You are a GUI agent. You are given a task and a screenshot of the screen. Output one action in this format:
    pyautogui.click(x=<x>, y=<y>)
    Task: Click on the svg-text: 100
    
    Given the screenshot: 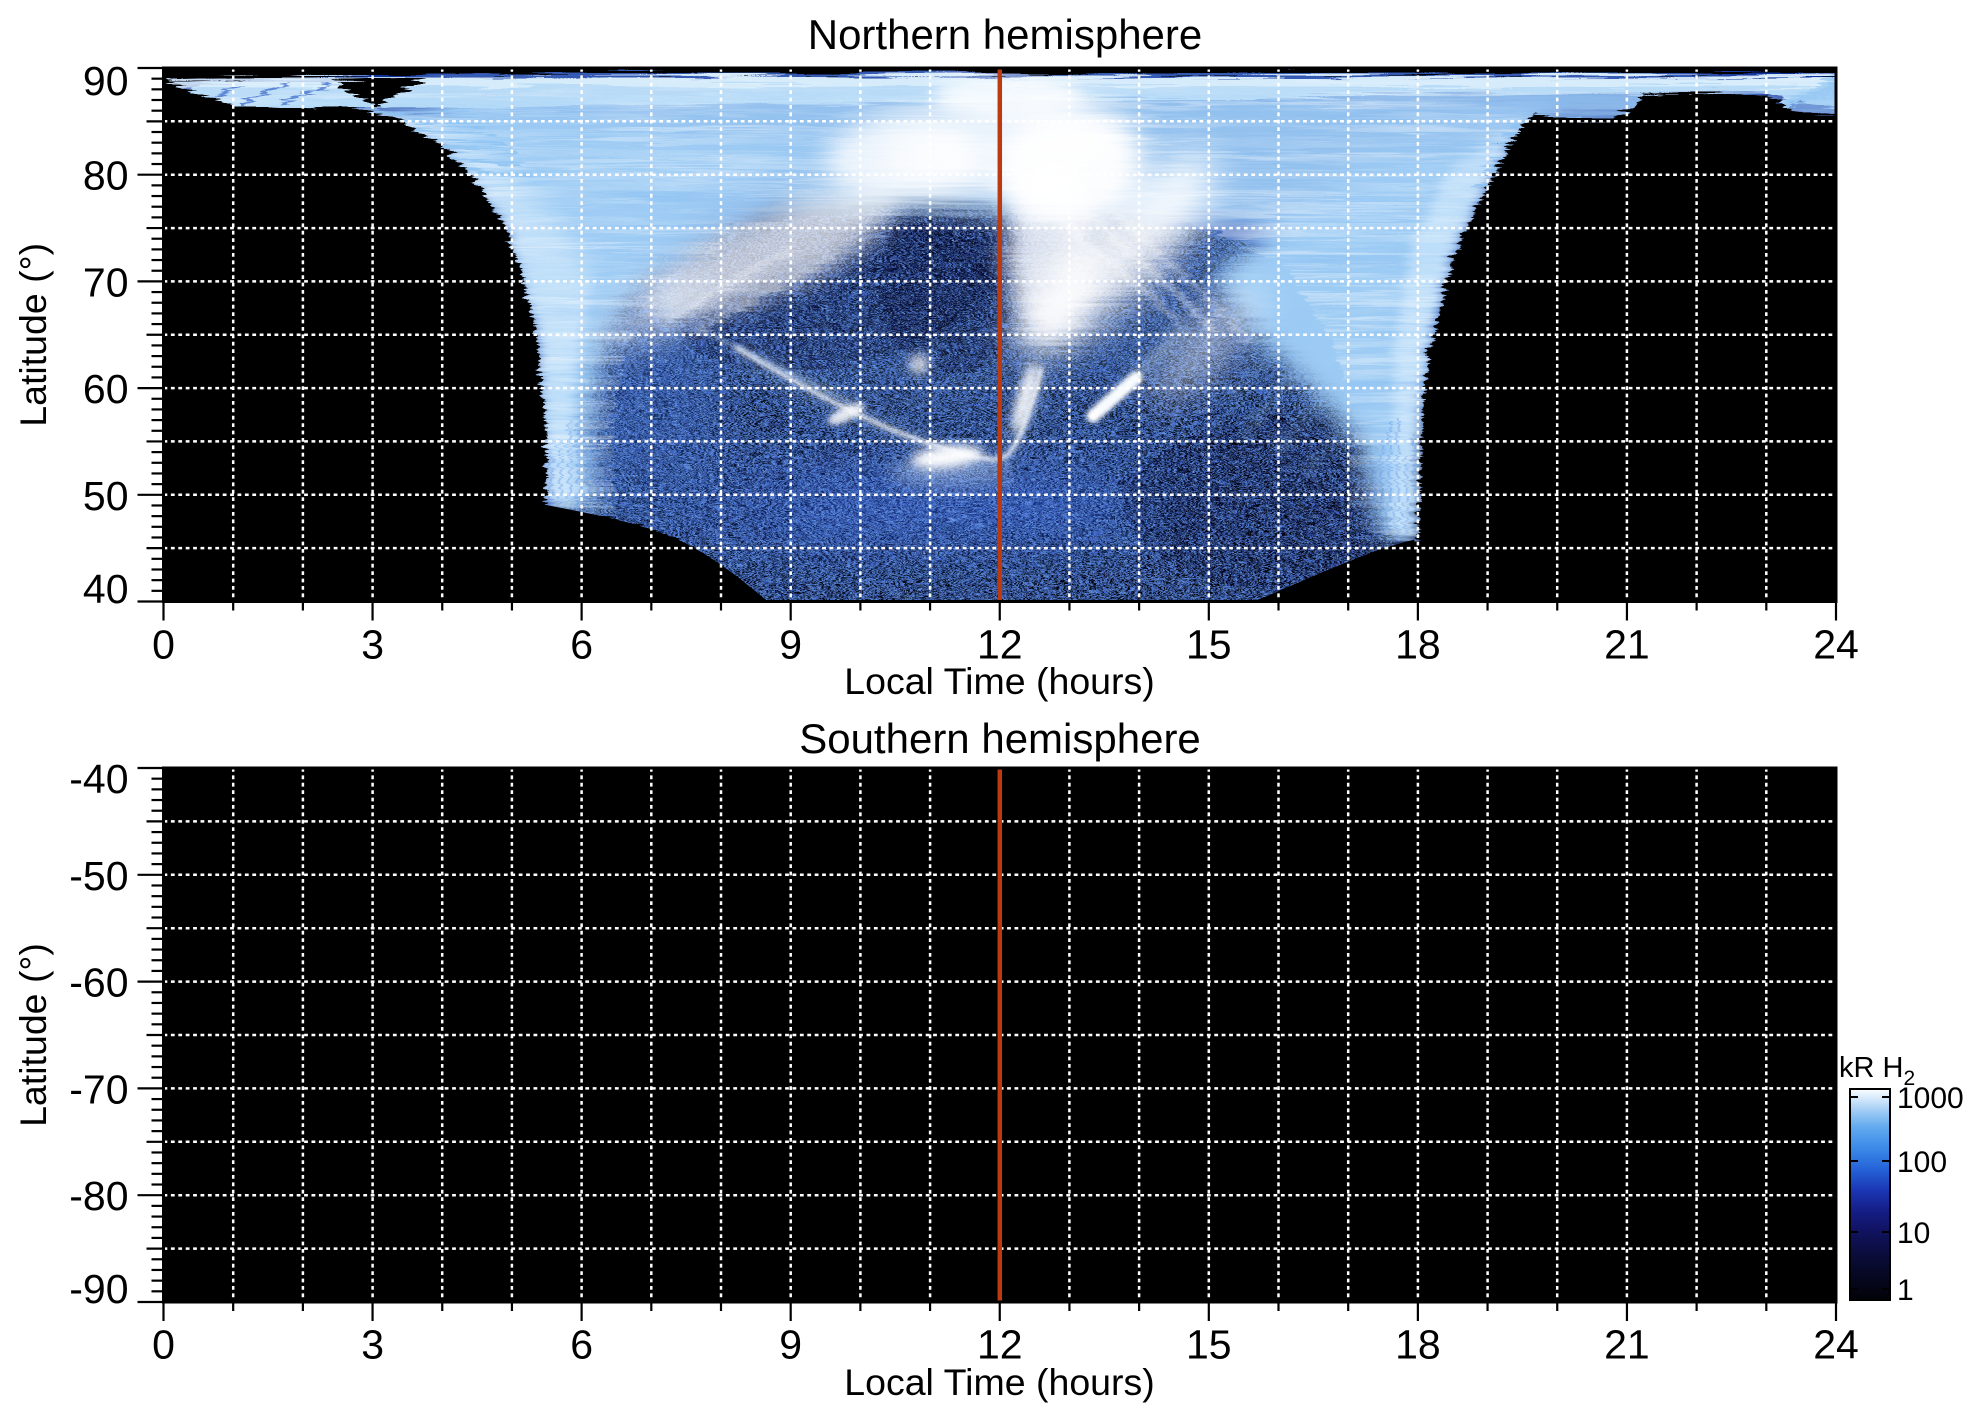 What is the action you would take?
    pyautogui.click(x=1922, y=1162)
    